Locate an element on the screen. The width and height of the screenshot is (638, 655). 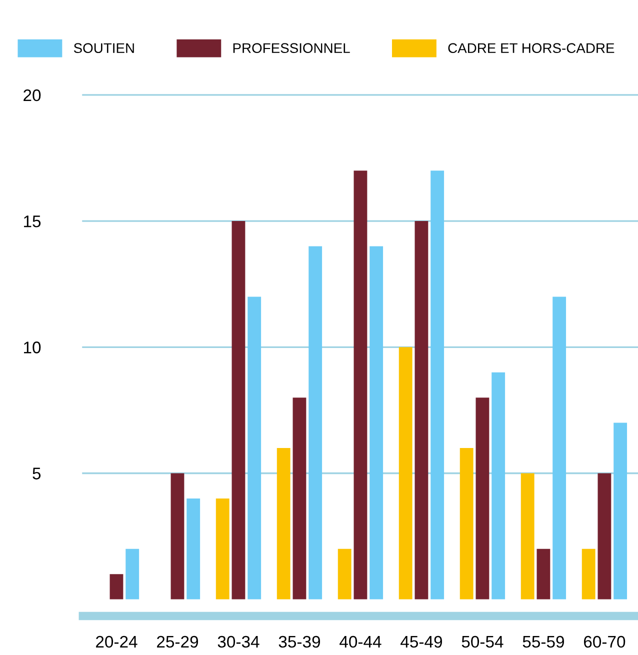
y-tick-label: 5 is located at coordinates (36, 474).